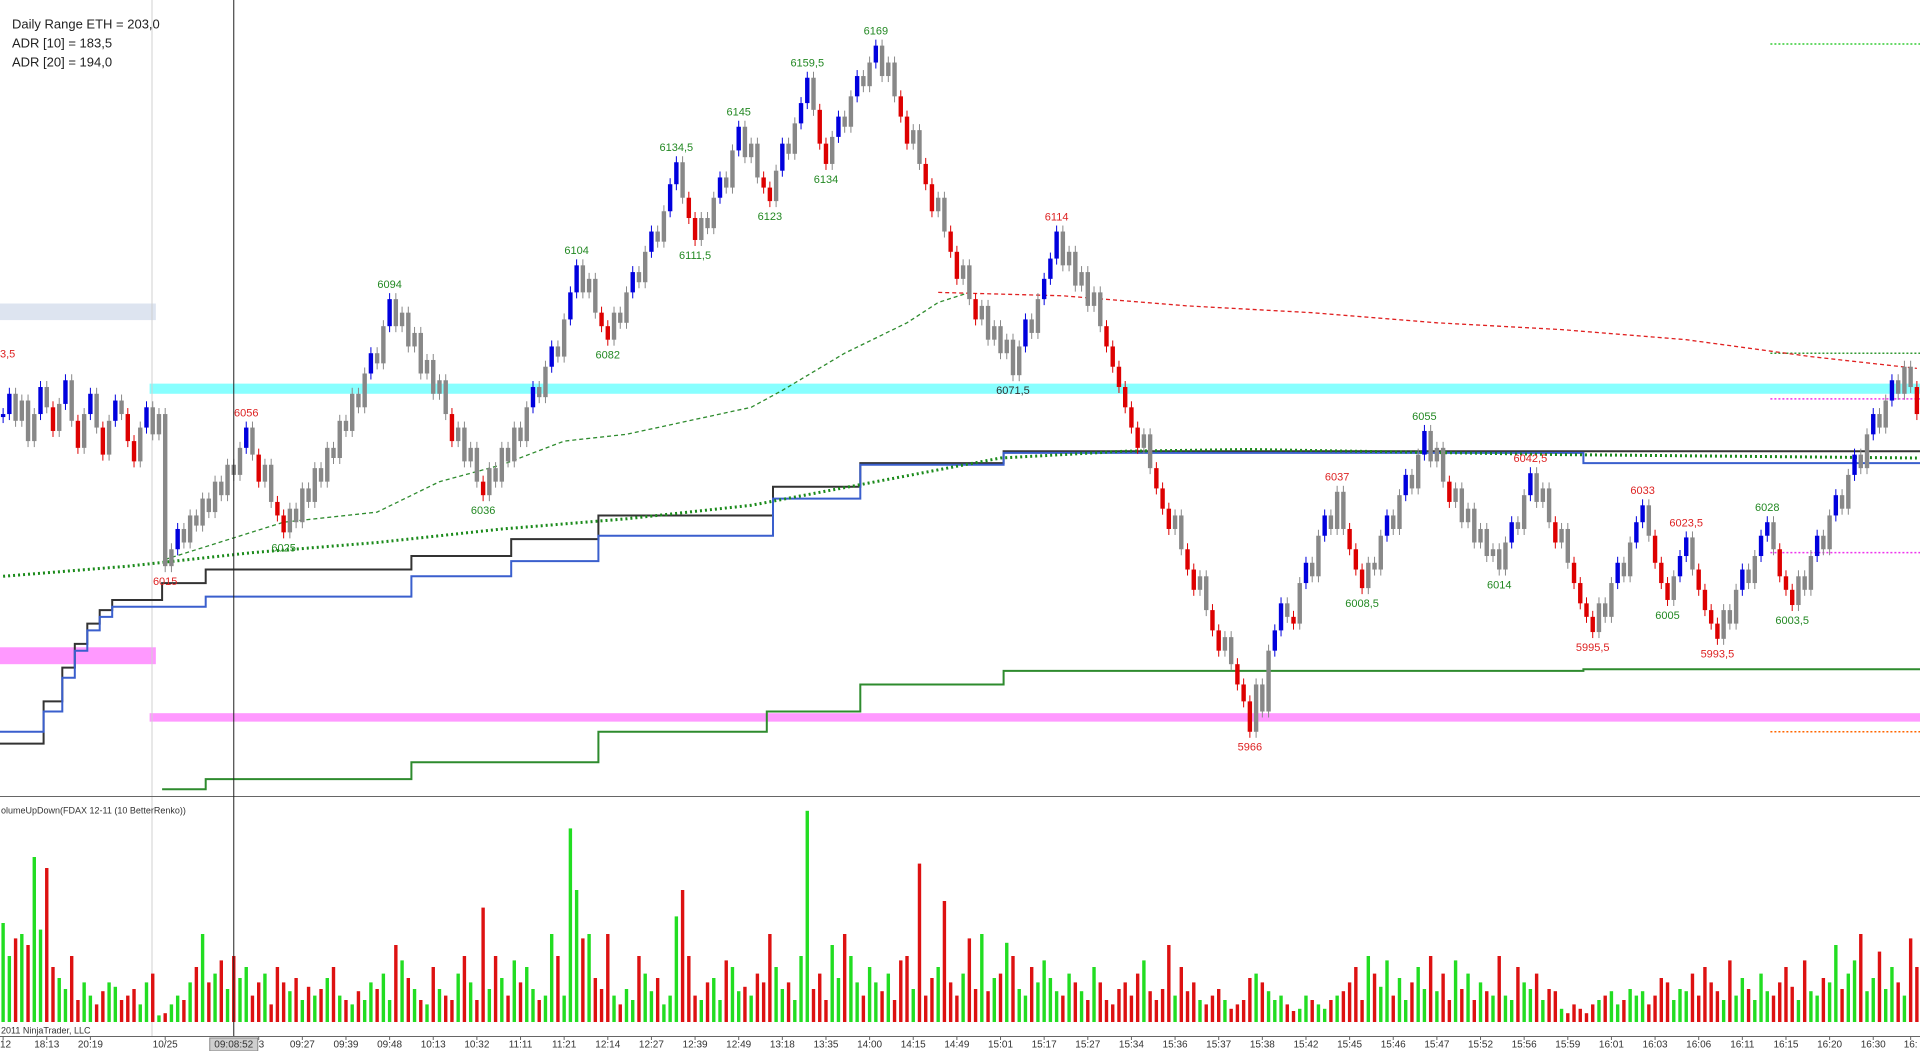 This screenshot has height=1051, width=1920. What do you see at coordinates (695, 1045) in the screenshot?
I see `x-tick-label: 12:39` at bounding box center [695, 1045].